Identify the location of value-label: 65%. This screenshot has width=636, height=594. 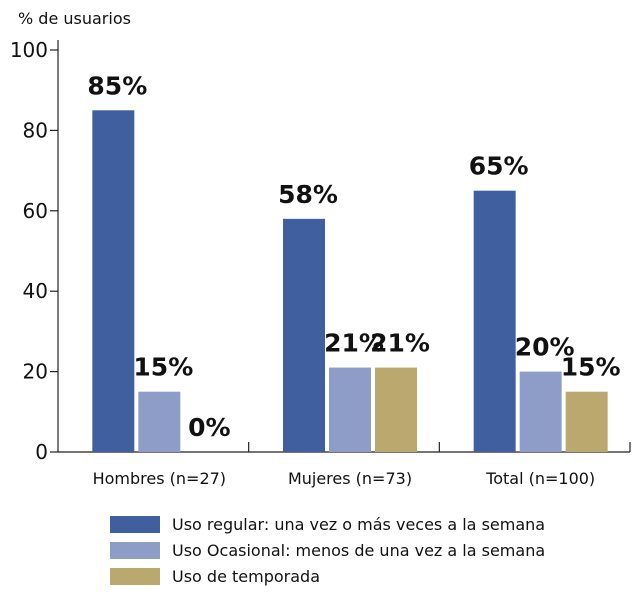
(499, 166).